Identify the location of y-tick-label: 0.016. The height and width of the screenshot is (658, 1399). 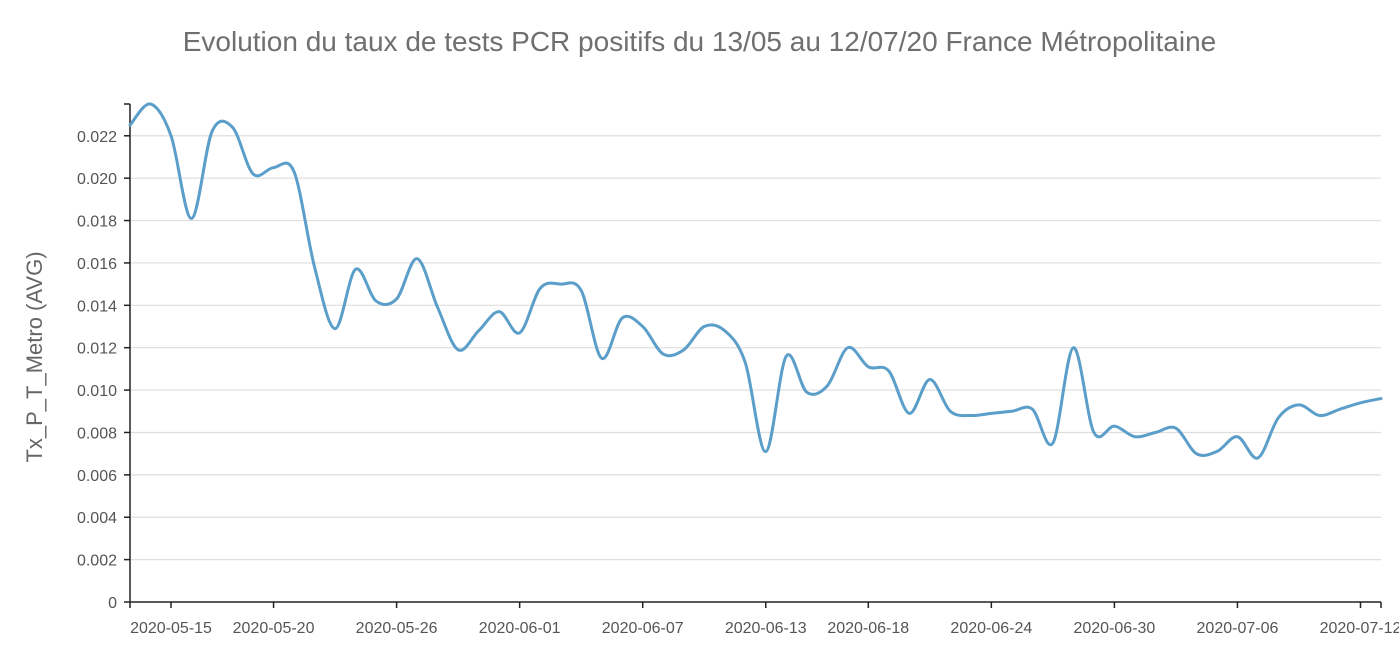
(97, 264).